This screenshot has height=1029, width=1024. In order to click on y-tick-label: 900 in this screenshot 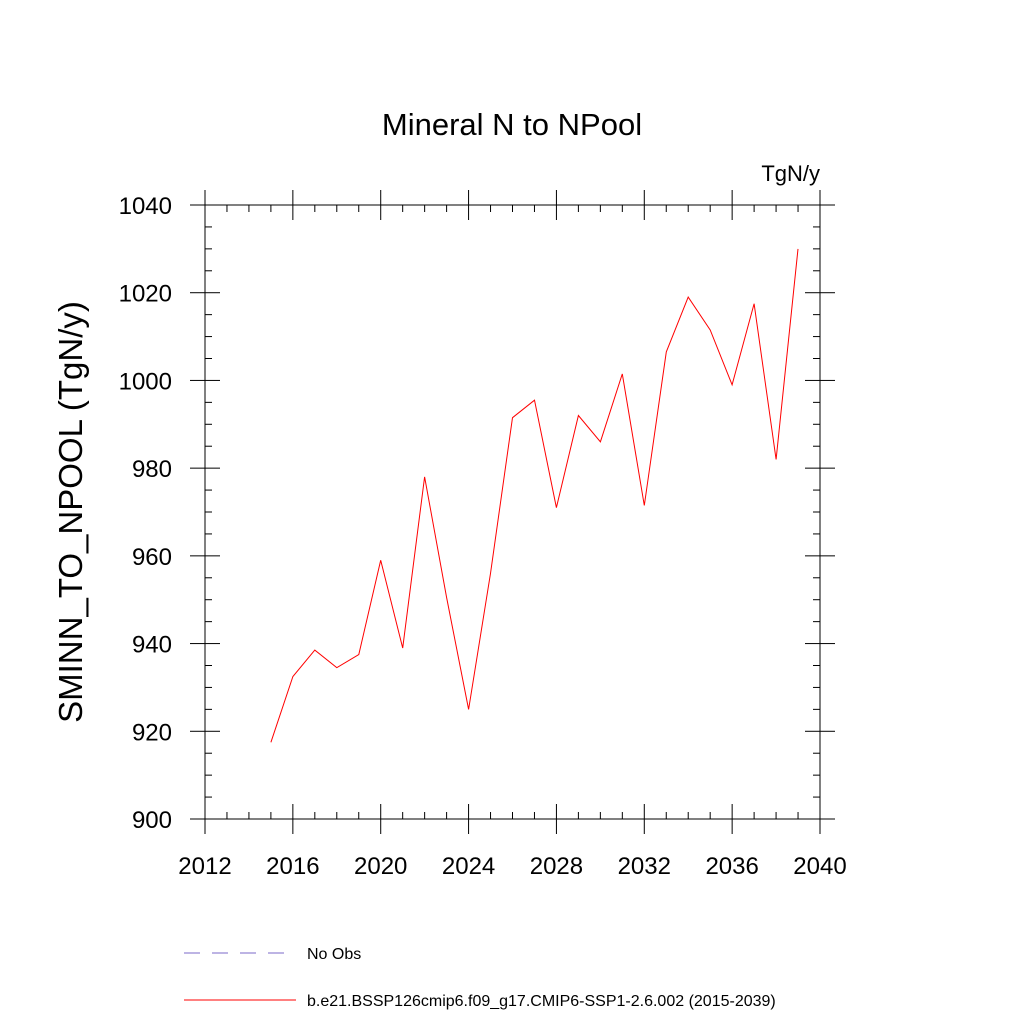, I will do `click(152, 820)`.